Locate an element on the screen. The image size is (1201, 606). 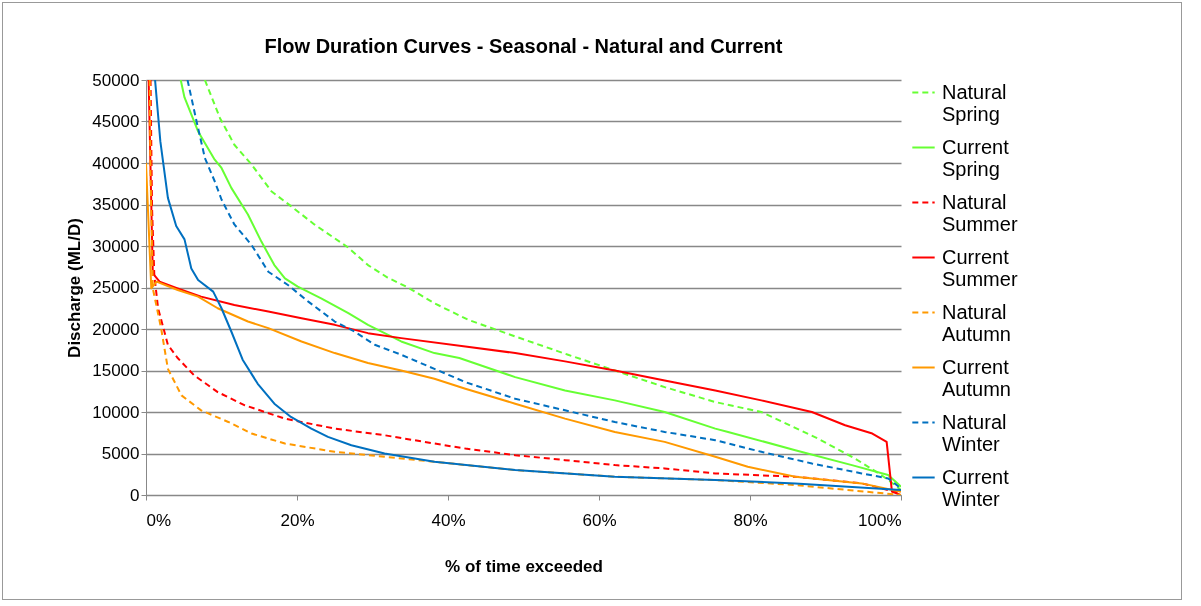
legend-label: Current Spring is located at coordinates (976, 157).